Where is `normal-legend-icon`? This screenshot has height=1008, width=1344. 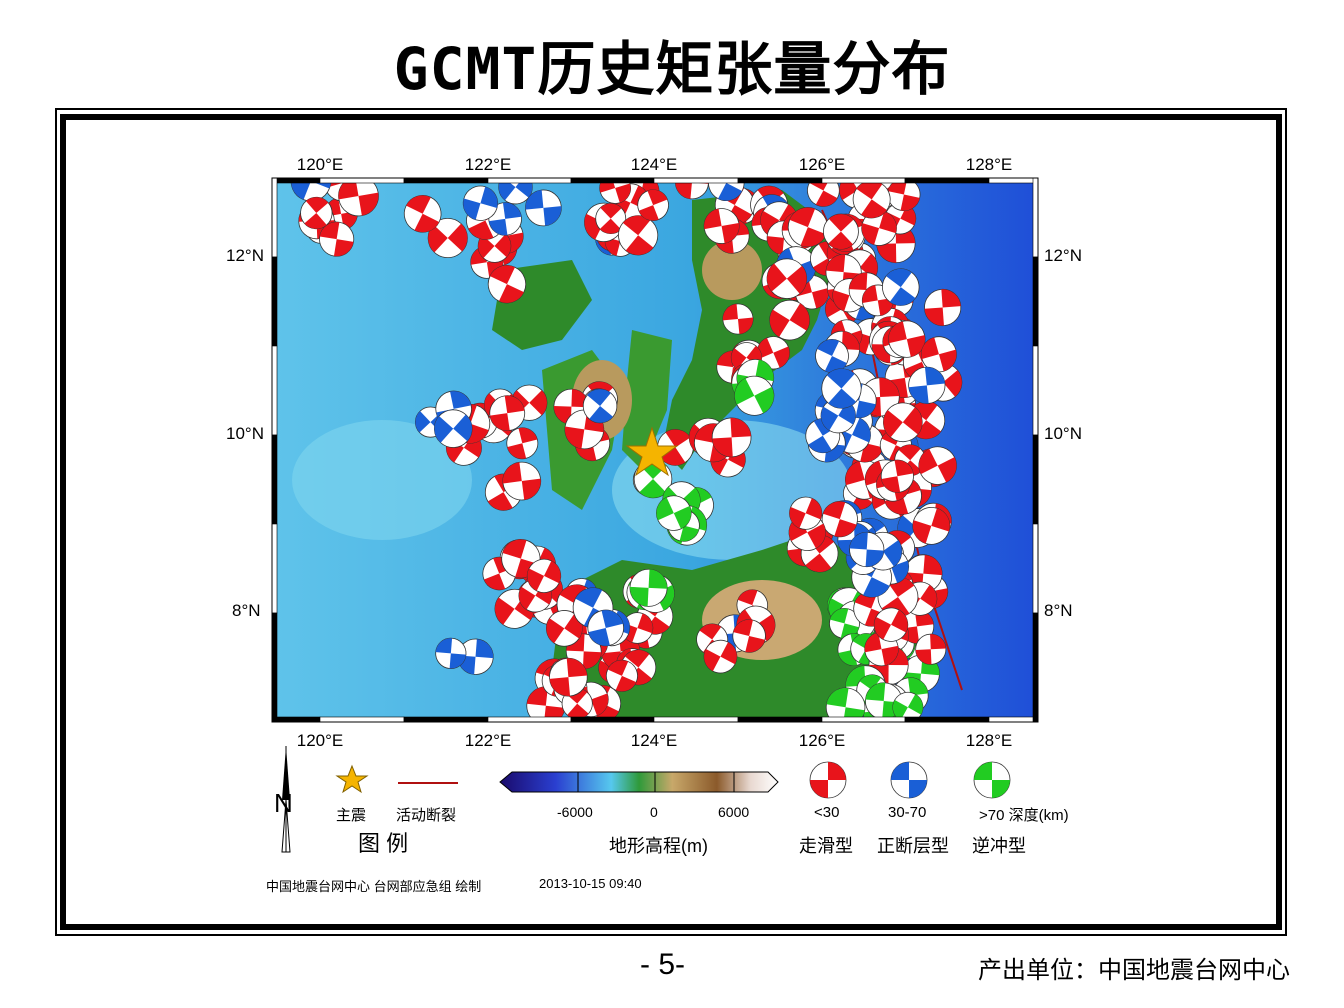
normal-legend-icon is located at coordinates (909, 780).